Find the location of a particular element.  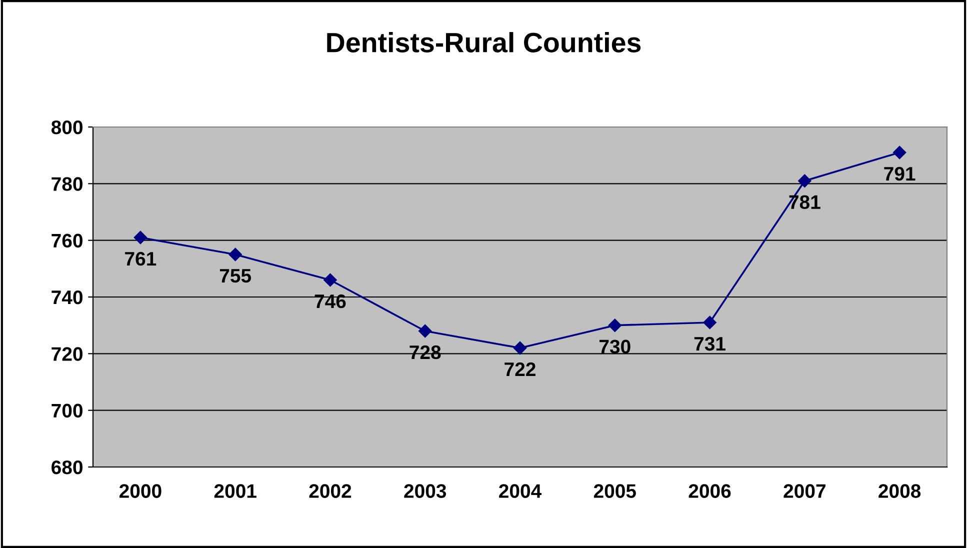

x-tick-label: 2006 is located at coordinates (709, 491).